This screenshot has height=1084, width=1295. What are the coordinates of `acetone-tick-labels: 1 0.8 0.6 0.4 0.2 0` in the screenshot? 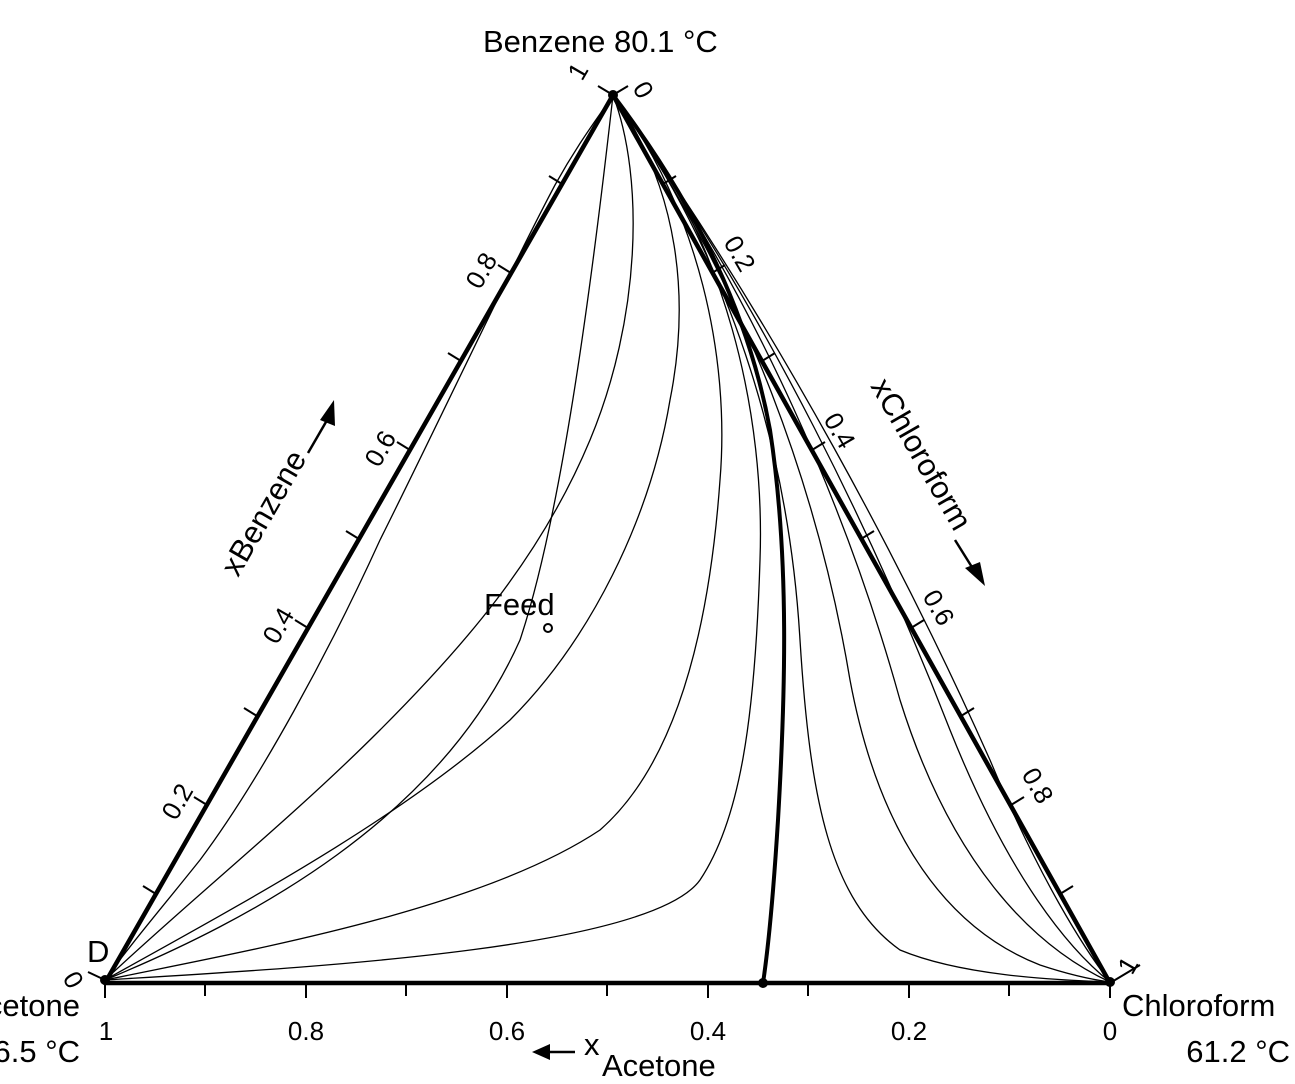 It's located at (608, 1031).